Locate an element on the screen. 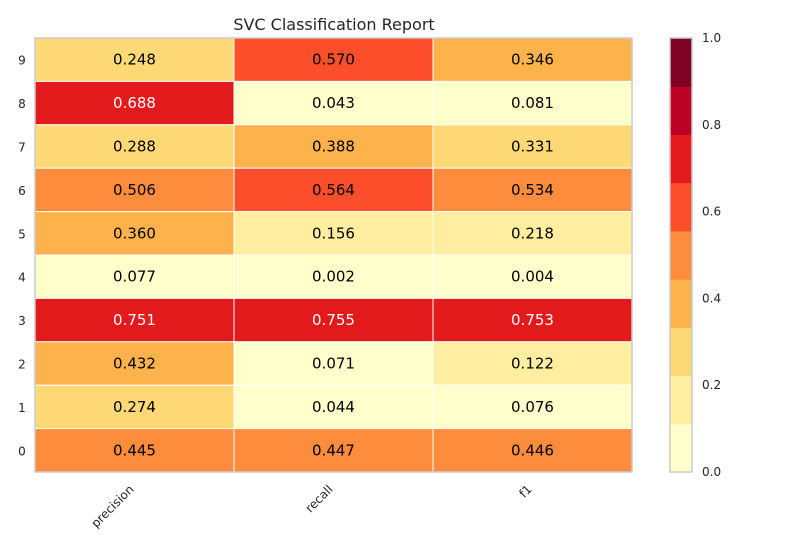 The height and width of the screenshot is (550, 800). y-axis-ticks: 9 8 7 6 5 4 3 2 1 0 is located at coordinates (22, 256).